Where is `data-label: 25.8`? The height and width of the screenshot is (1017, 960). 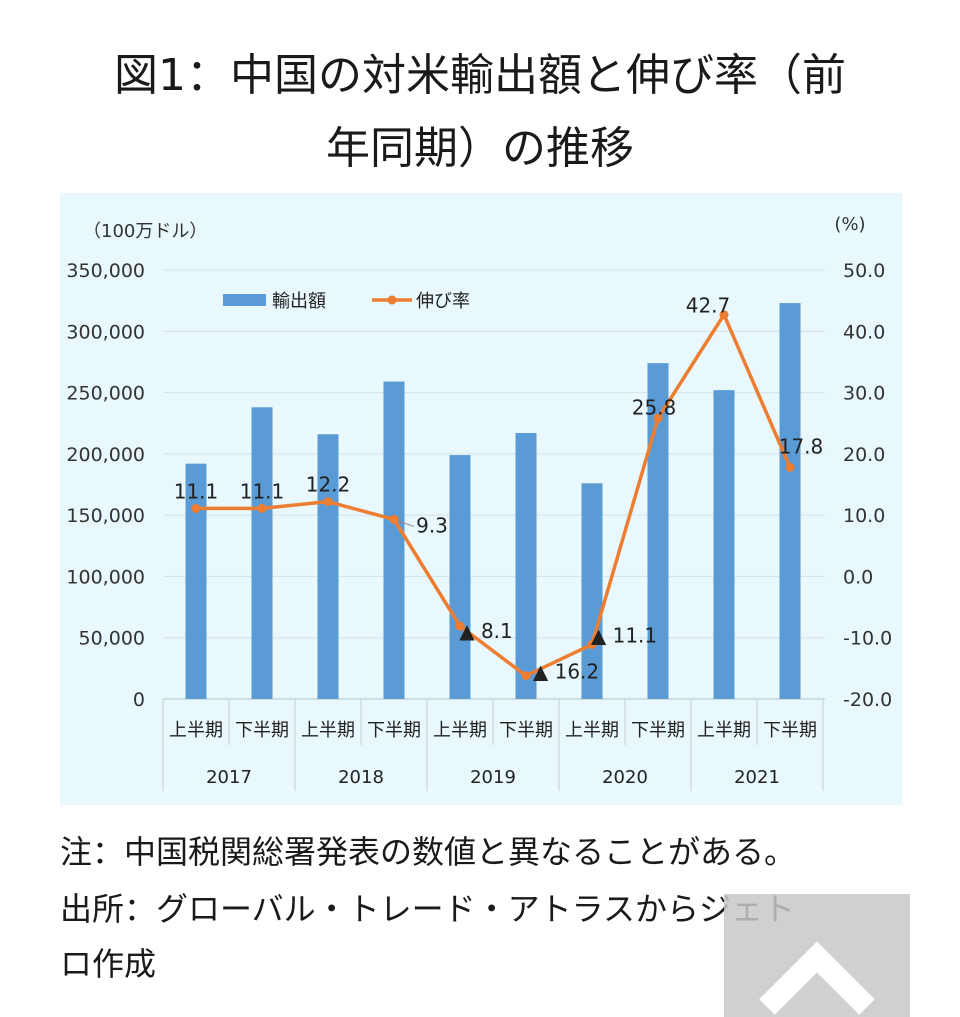
data-label: 25.8 is located at coordinates (654, 407).